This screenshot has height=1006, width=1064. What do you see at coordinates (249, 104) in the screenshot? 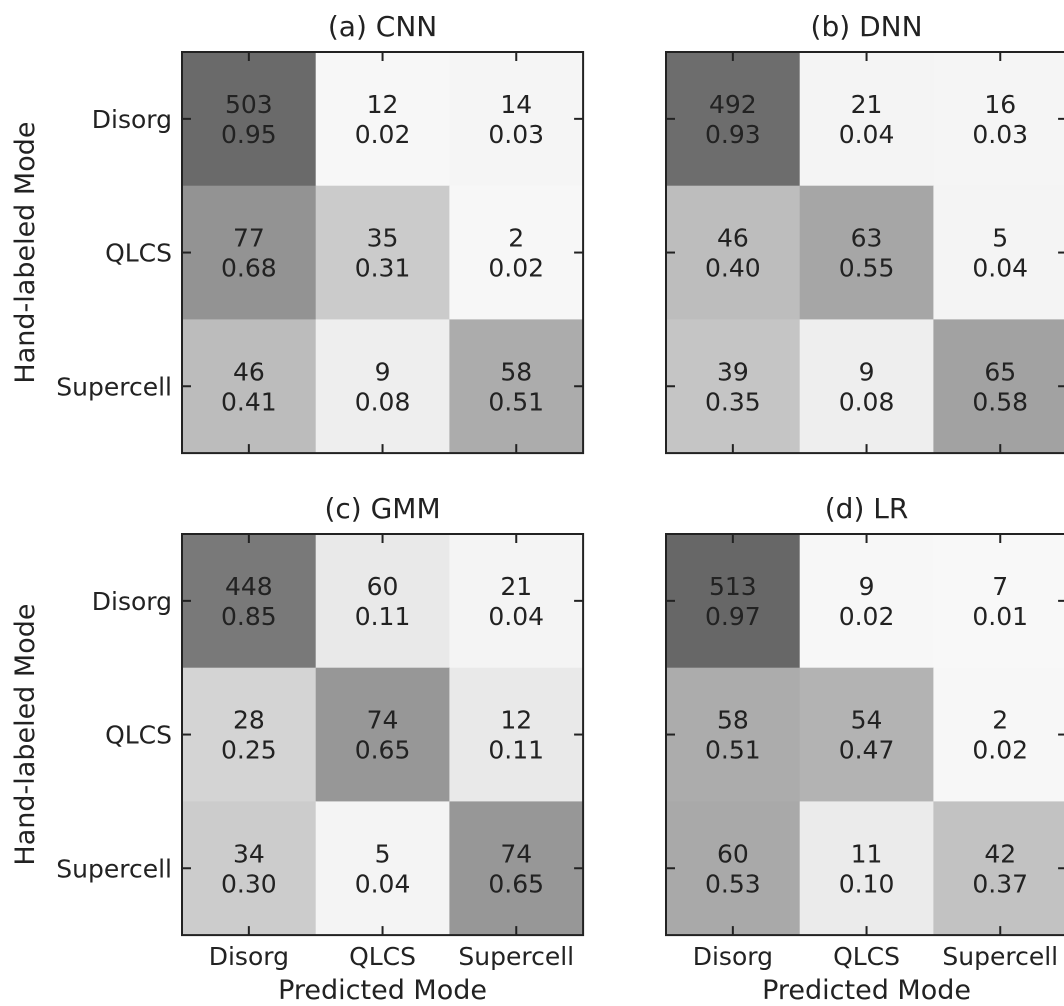
I see `cell-count-label: 503` at bounding box center [249, 104].